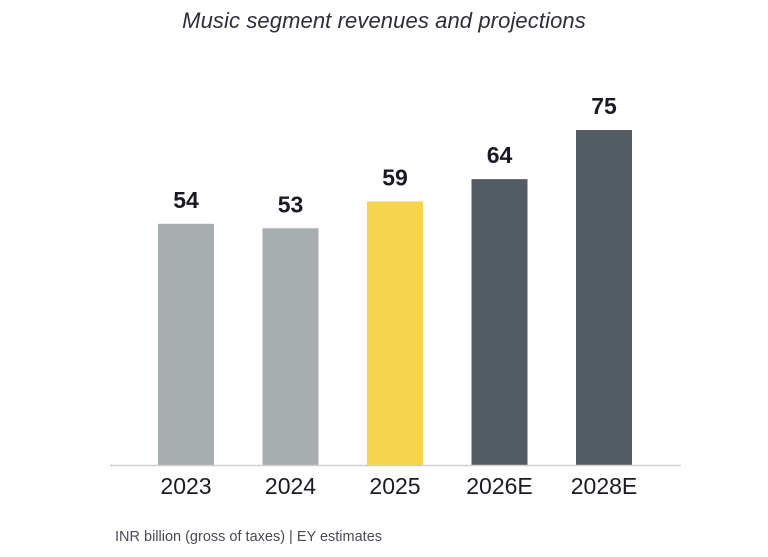  I want to click on bar-2024, so click(290, 346).